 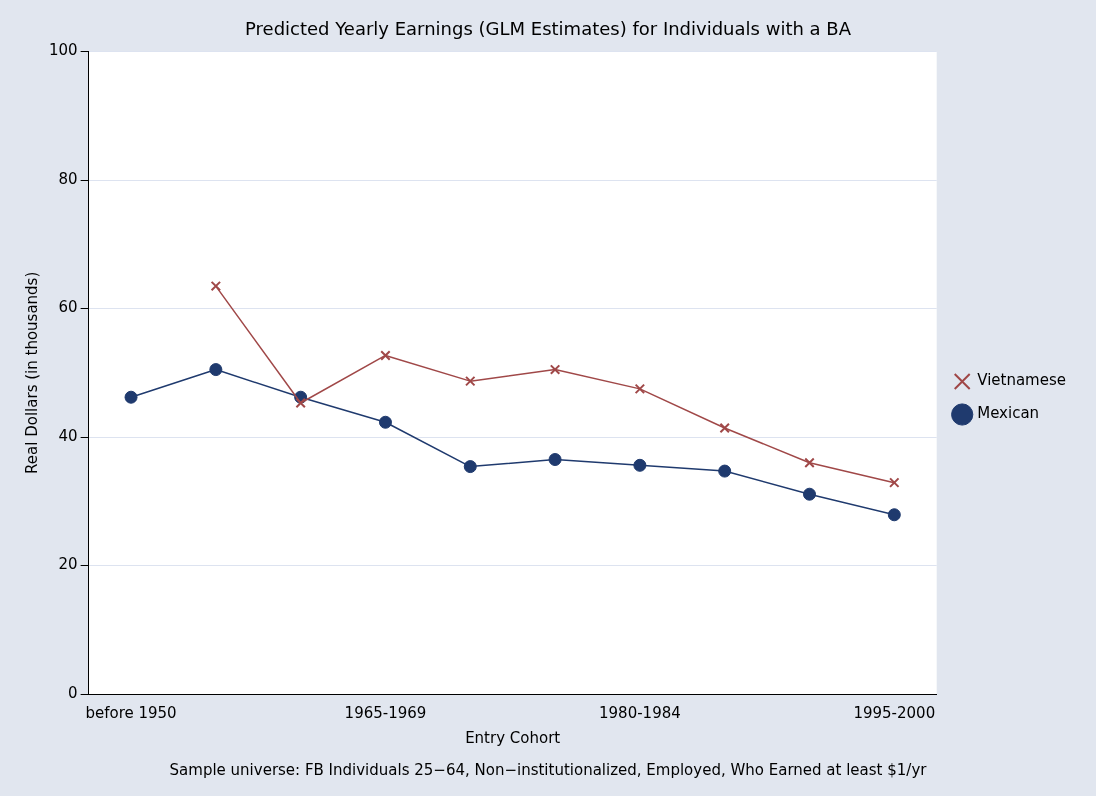 What do you see at coordinates (73, 692) in the screenshot?
I see `y-tick-label: 0` at bounding box center [73, 692].